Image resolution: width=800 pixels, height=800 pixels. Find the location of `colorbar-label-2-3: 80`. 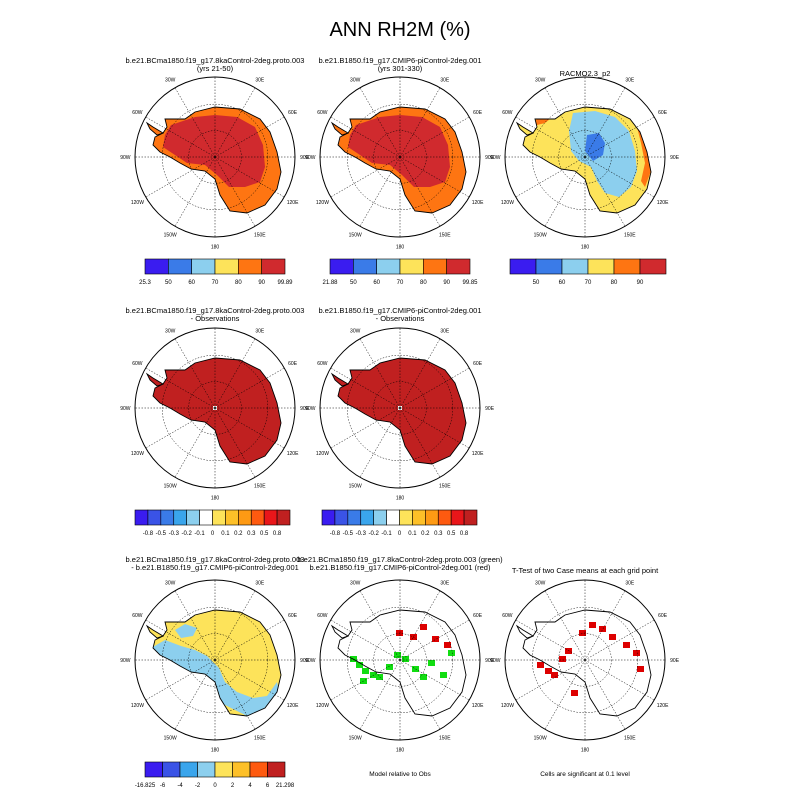

colorbar-label-2-3: 80 is located at coordinates (614, 283).